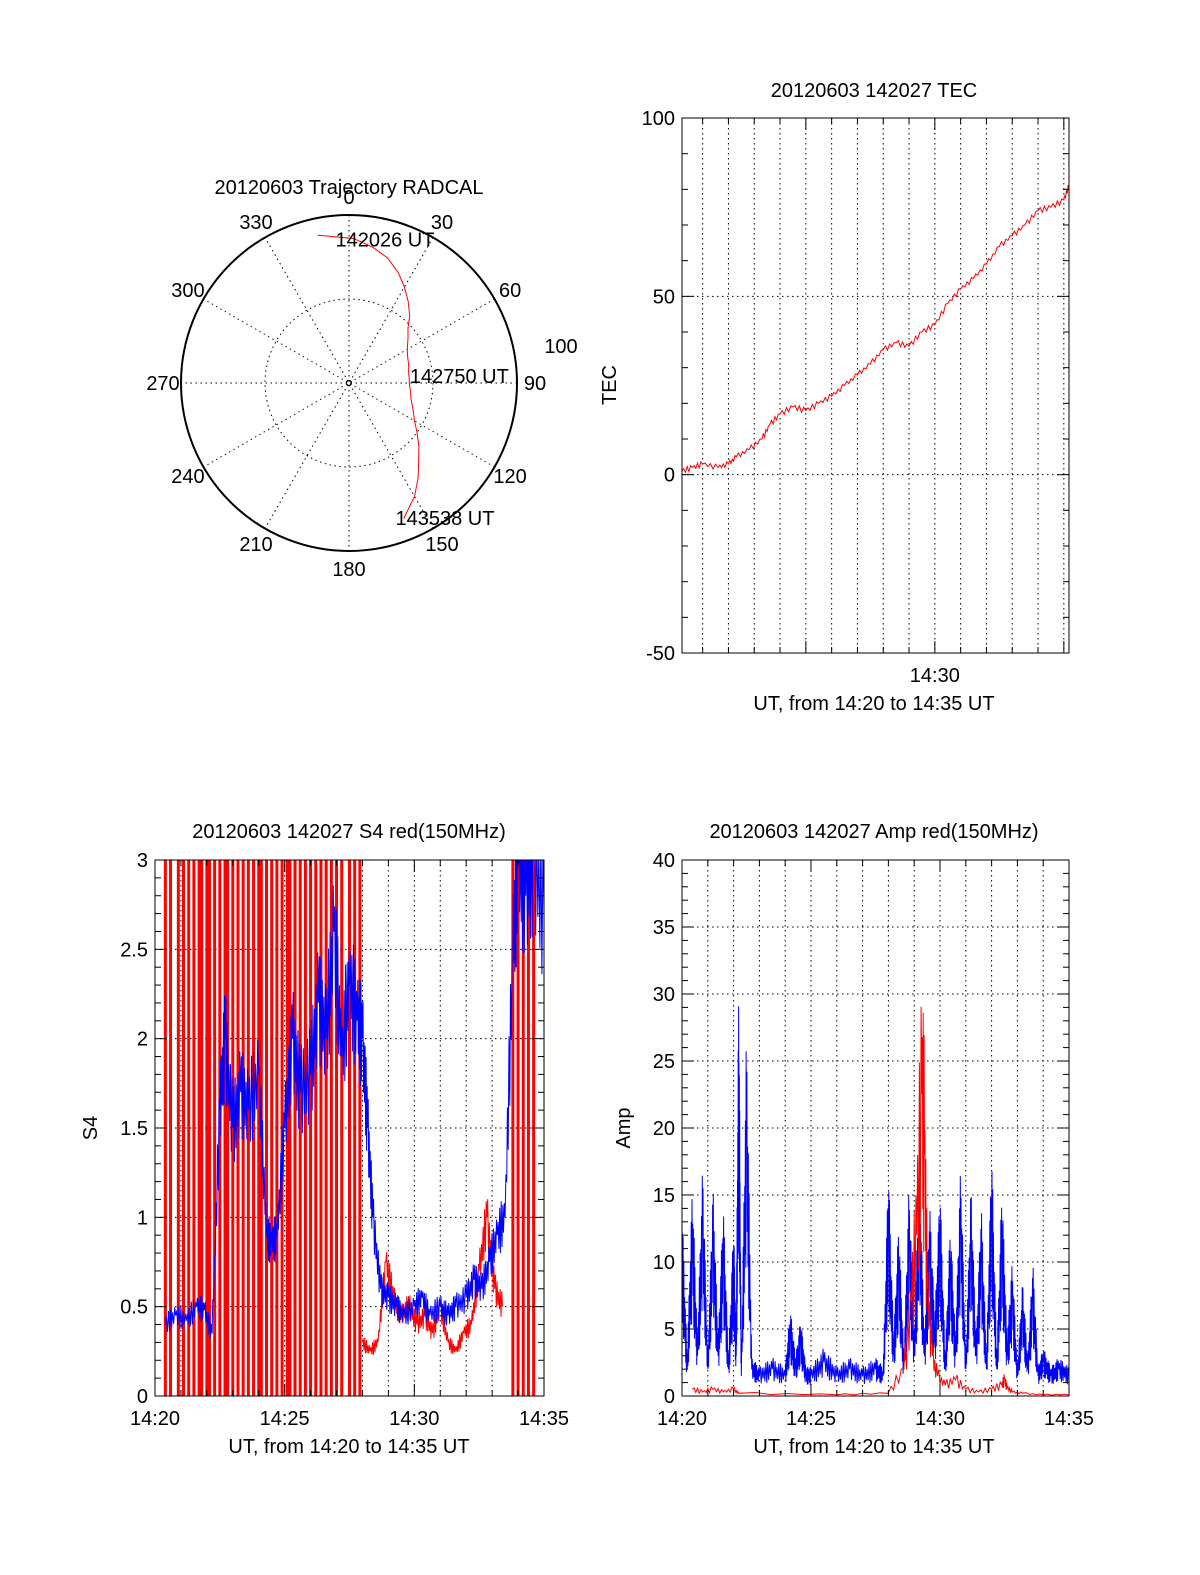 This screenshot has width=1200, height=1575. I want to click on s4-frame, so click(349, 1128).